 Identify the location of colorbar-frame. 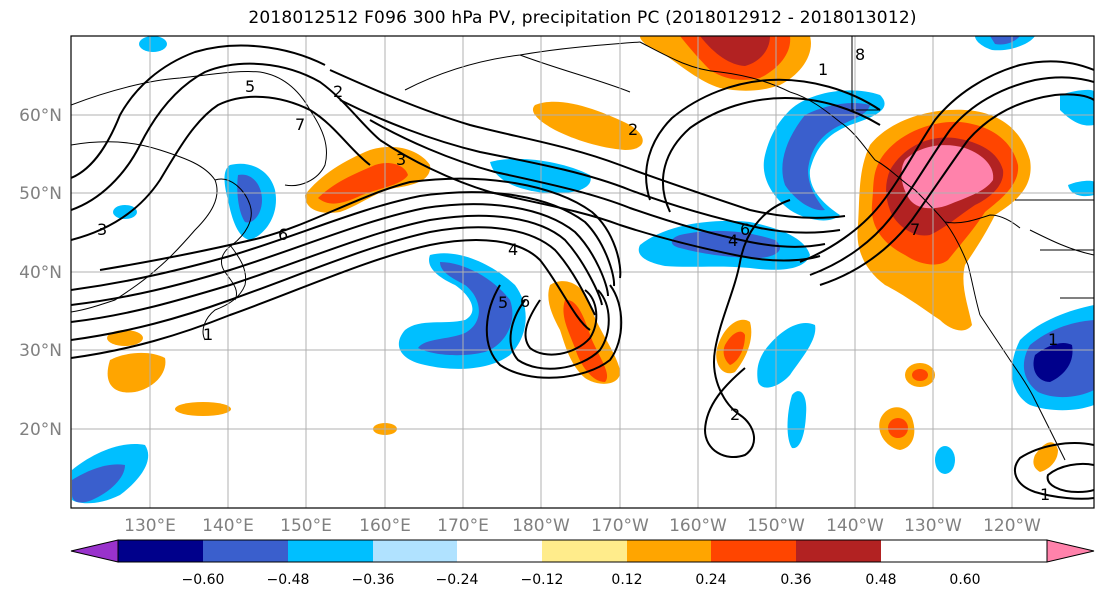
(582, 551).